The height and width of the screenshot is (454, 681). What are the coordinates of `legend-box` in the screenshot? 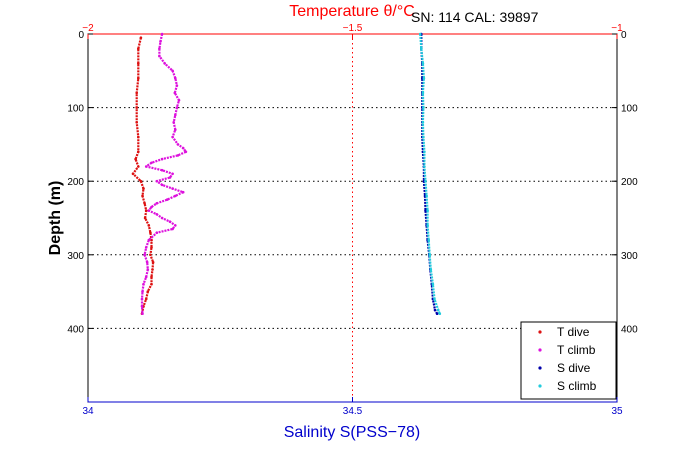 It's located at (568, 360).